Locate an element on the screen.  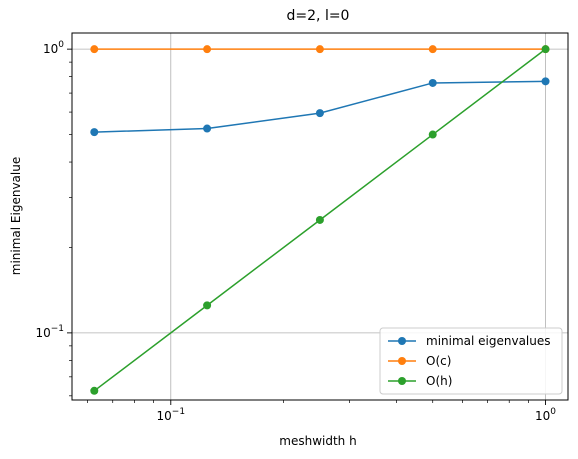
legend-box is located at coordinates (471, 361).